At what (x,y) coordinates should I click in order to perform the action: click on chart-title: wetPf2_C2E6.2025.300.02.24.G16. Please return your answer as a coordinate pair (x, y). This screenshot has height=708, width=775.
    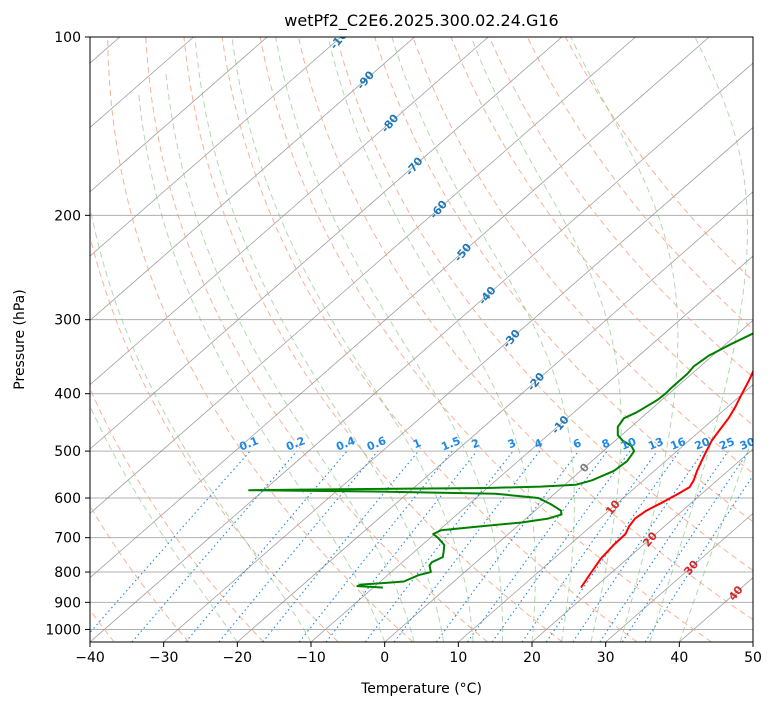
    Looking at the image, I should click on (421, 21).